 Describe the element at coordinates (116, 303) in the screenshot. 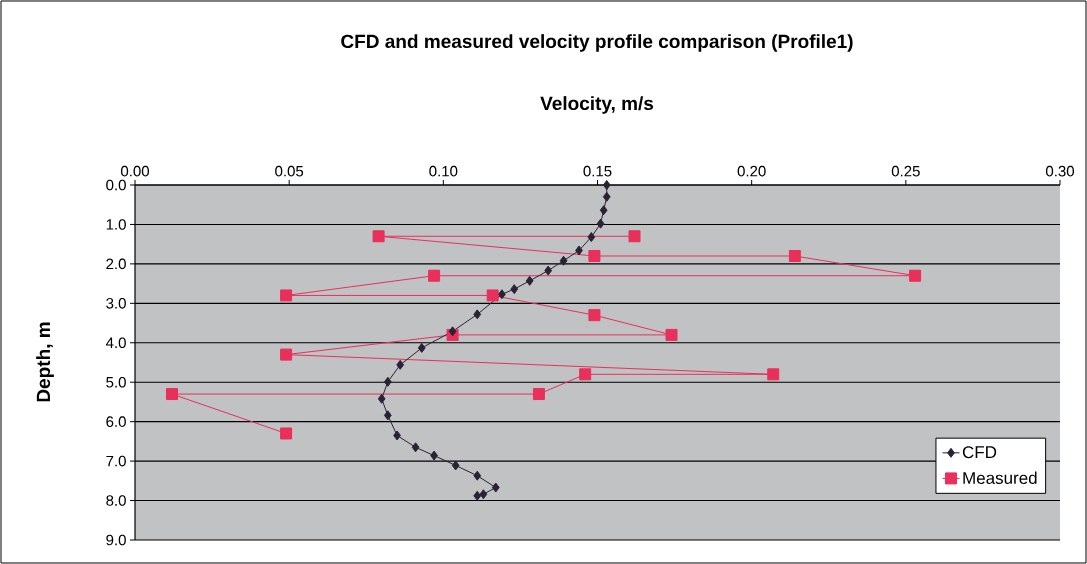

I see `y-tick-label: 3.0` at that location.